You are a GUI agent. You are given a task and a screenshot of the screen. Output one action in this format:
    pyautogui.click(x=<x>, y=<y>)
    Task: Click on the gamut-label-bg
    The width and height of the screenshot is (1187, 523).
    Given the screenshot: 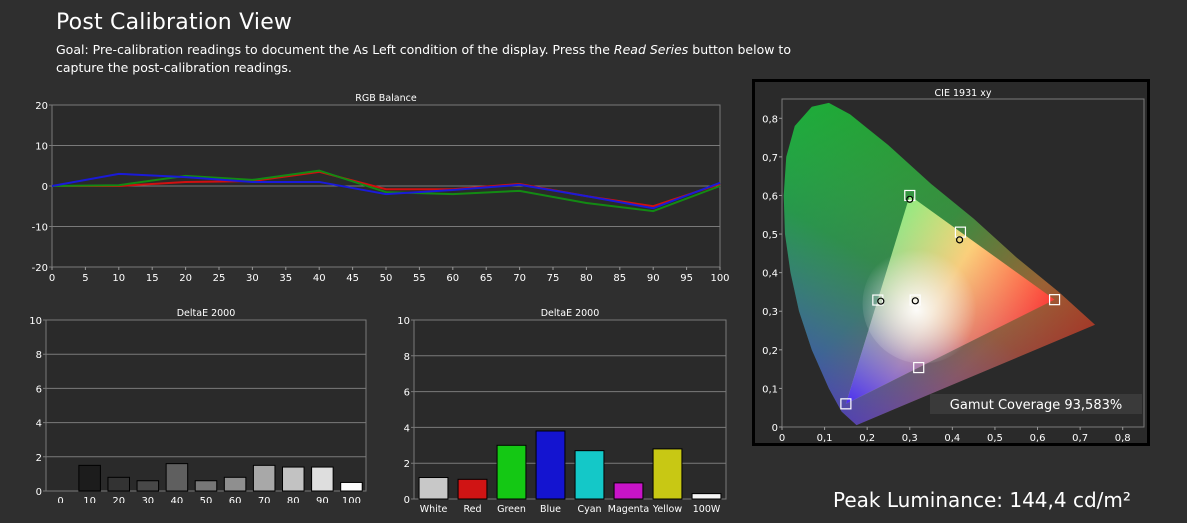 What is the action you would take?
    pyautogui.click(x=1036, y=404)
    